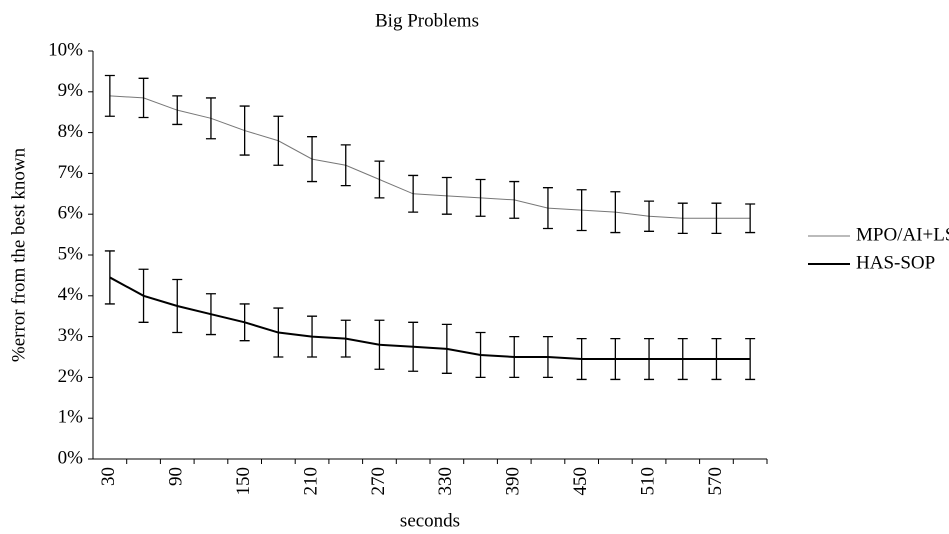 Image resolution: width=949 pixels, height=534 pixels. What do you see at coordinates (71, 335) in the screenshot?
I see `y-tick-label: 3%` at bounding box center [71, 335].